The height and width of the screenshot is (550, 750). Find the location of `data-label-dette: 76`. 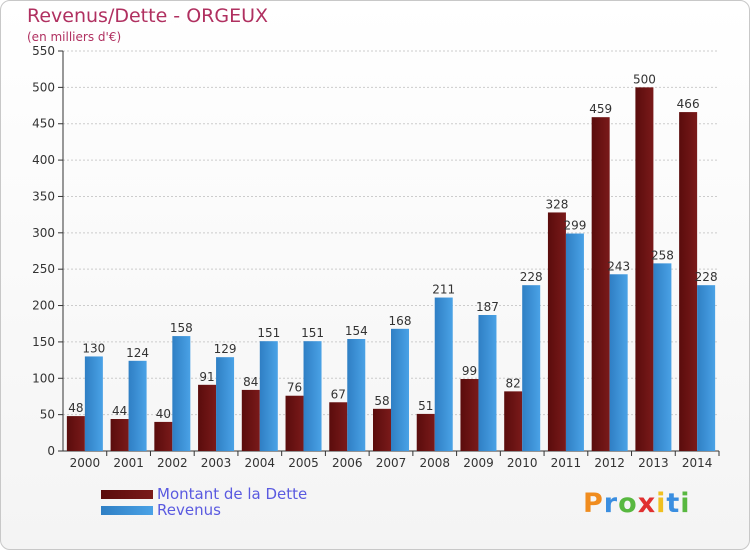

data-label-dette: 76 is located at coordinates (294, 388).